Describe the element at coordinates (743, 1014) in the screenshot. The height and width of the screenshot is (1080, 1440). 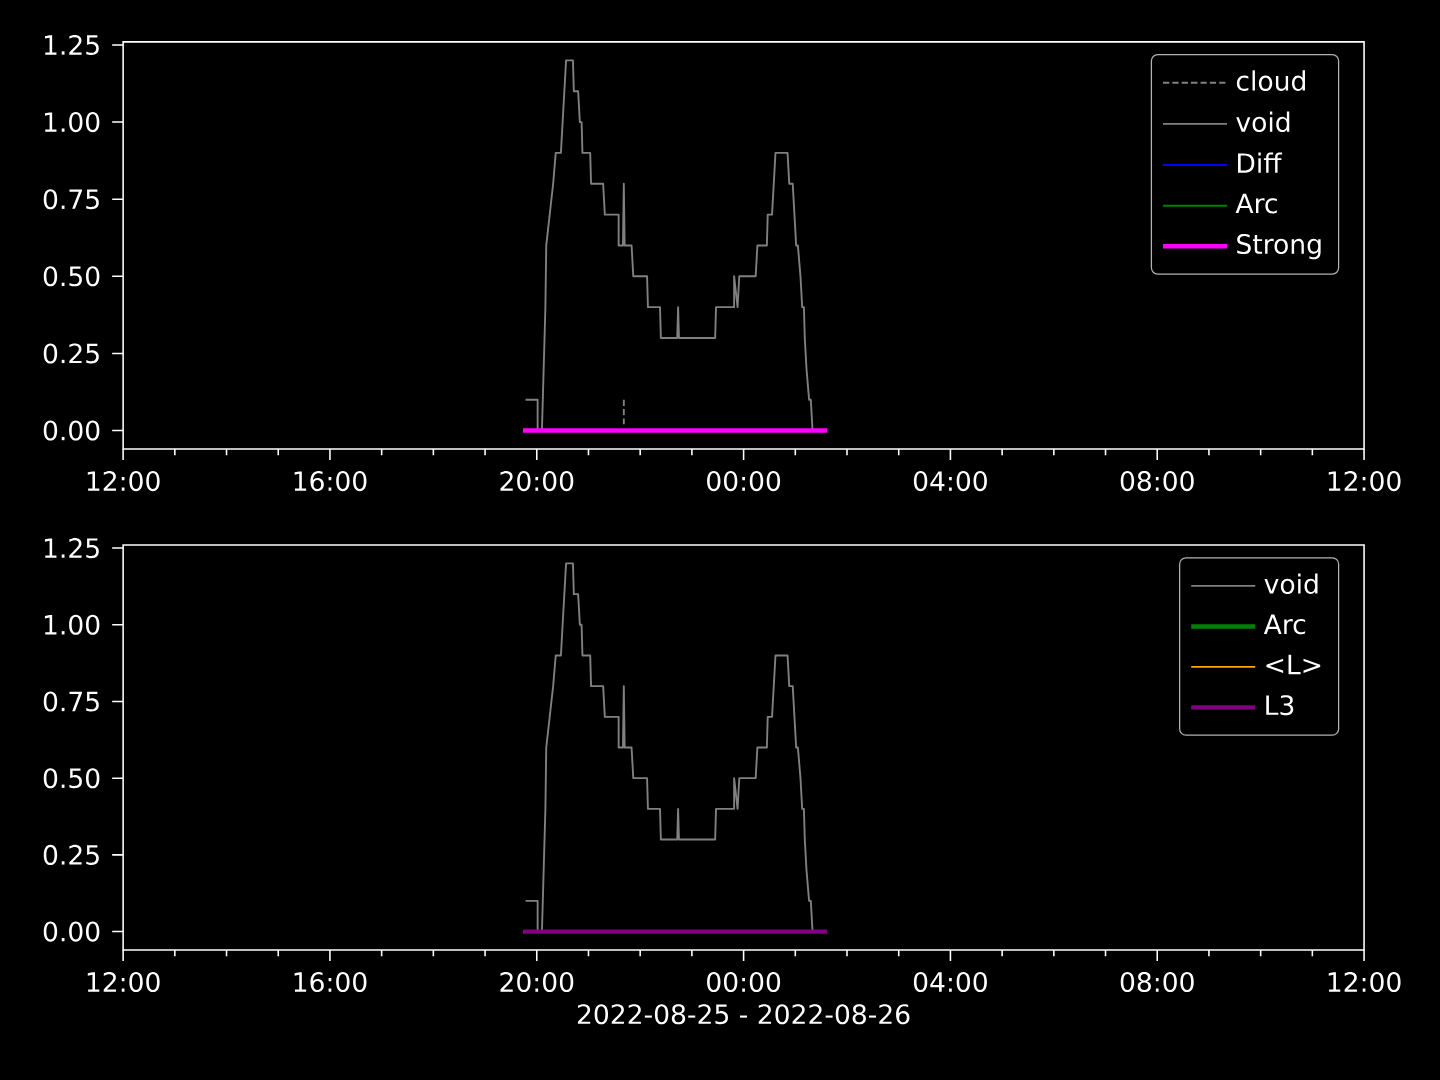
I see `x-axis-title: 2022-08-25 - 2022-08-26` at that location.